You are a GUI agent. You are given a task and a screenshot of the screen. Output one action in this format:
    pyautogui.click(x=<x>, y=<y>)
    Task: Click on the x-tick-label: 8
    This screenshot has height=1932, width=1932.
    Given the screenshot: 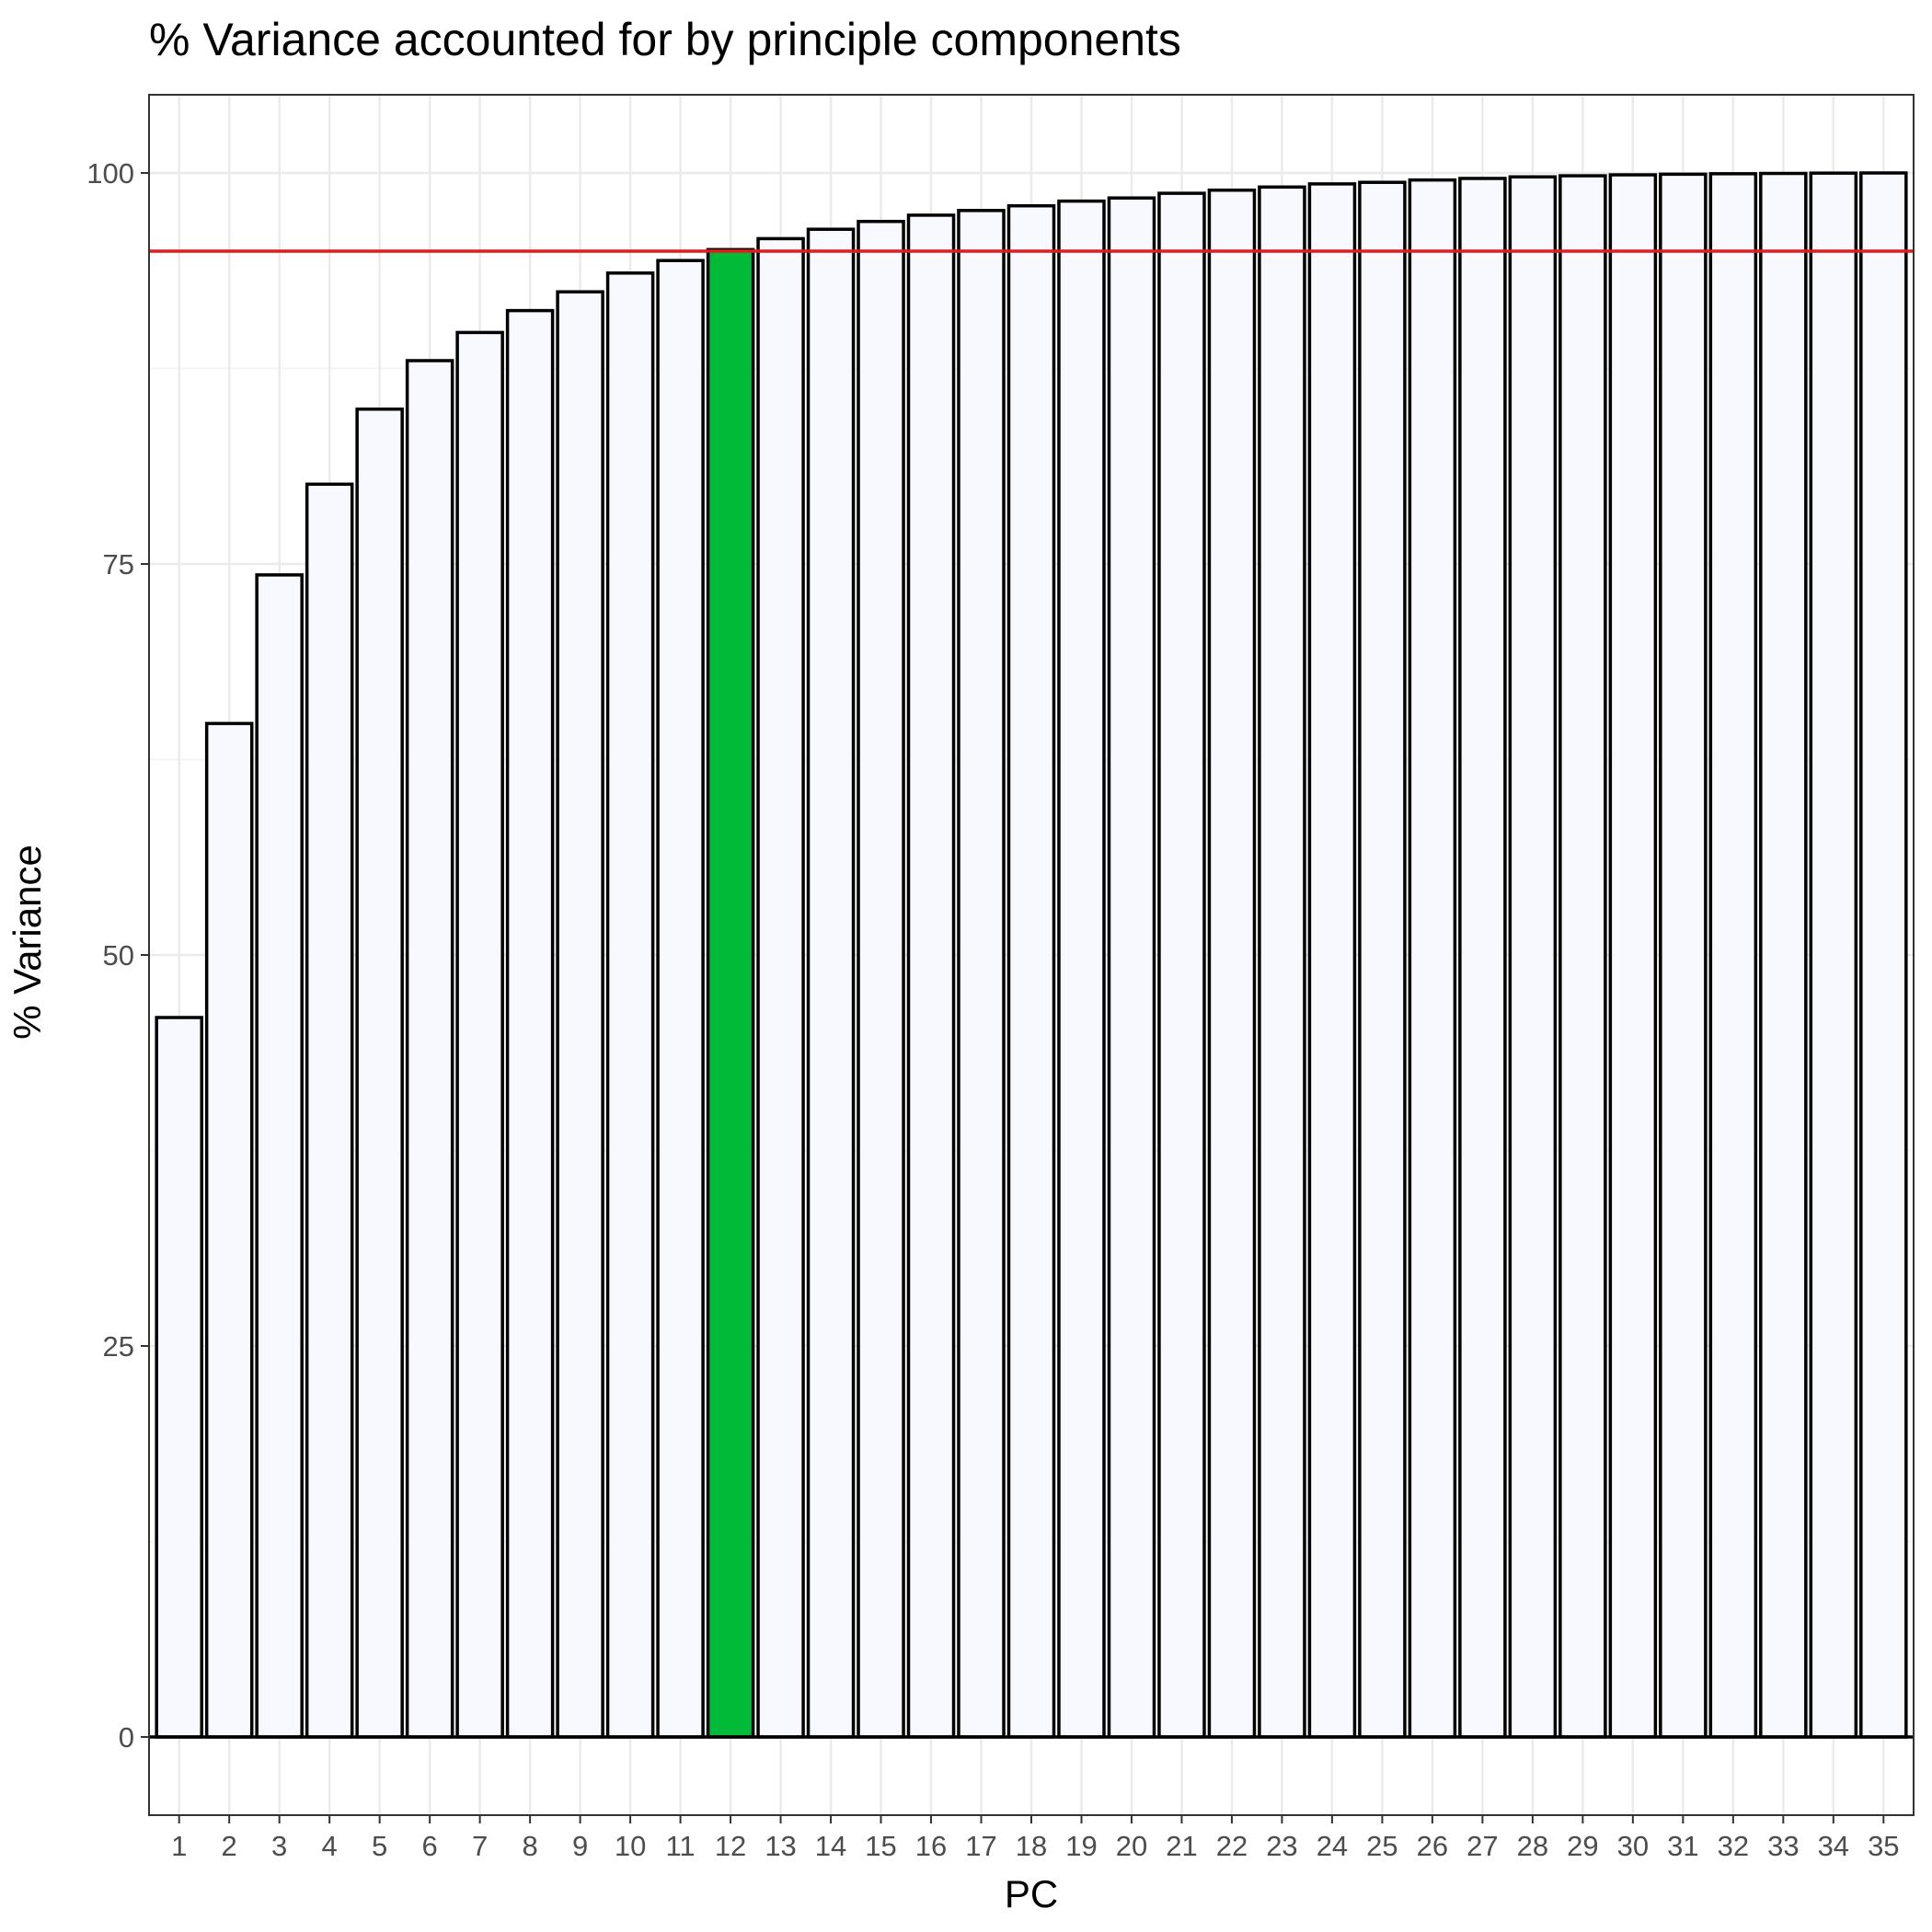 What is the action you would take?
    pyautogui.click(x=529, y=1846)
    